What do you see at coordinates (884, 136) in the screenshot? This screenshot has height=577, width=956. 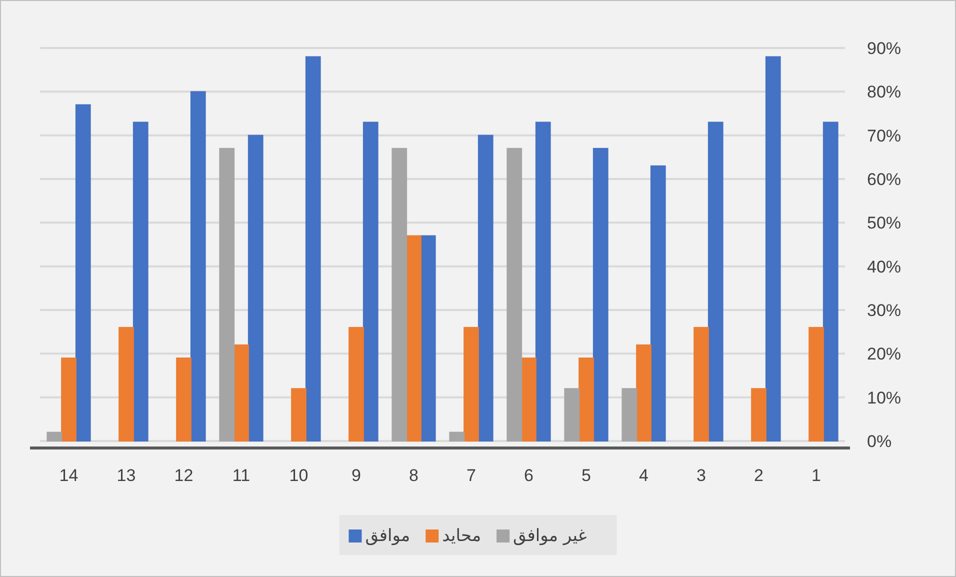 I see `y-tick-label: 70%` at bounding box center [884, 136].